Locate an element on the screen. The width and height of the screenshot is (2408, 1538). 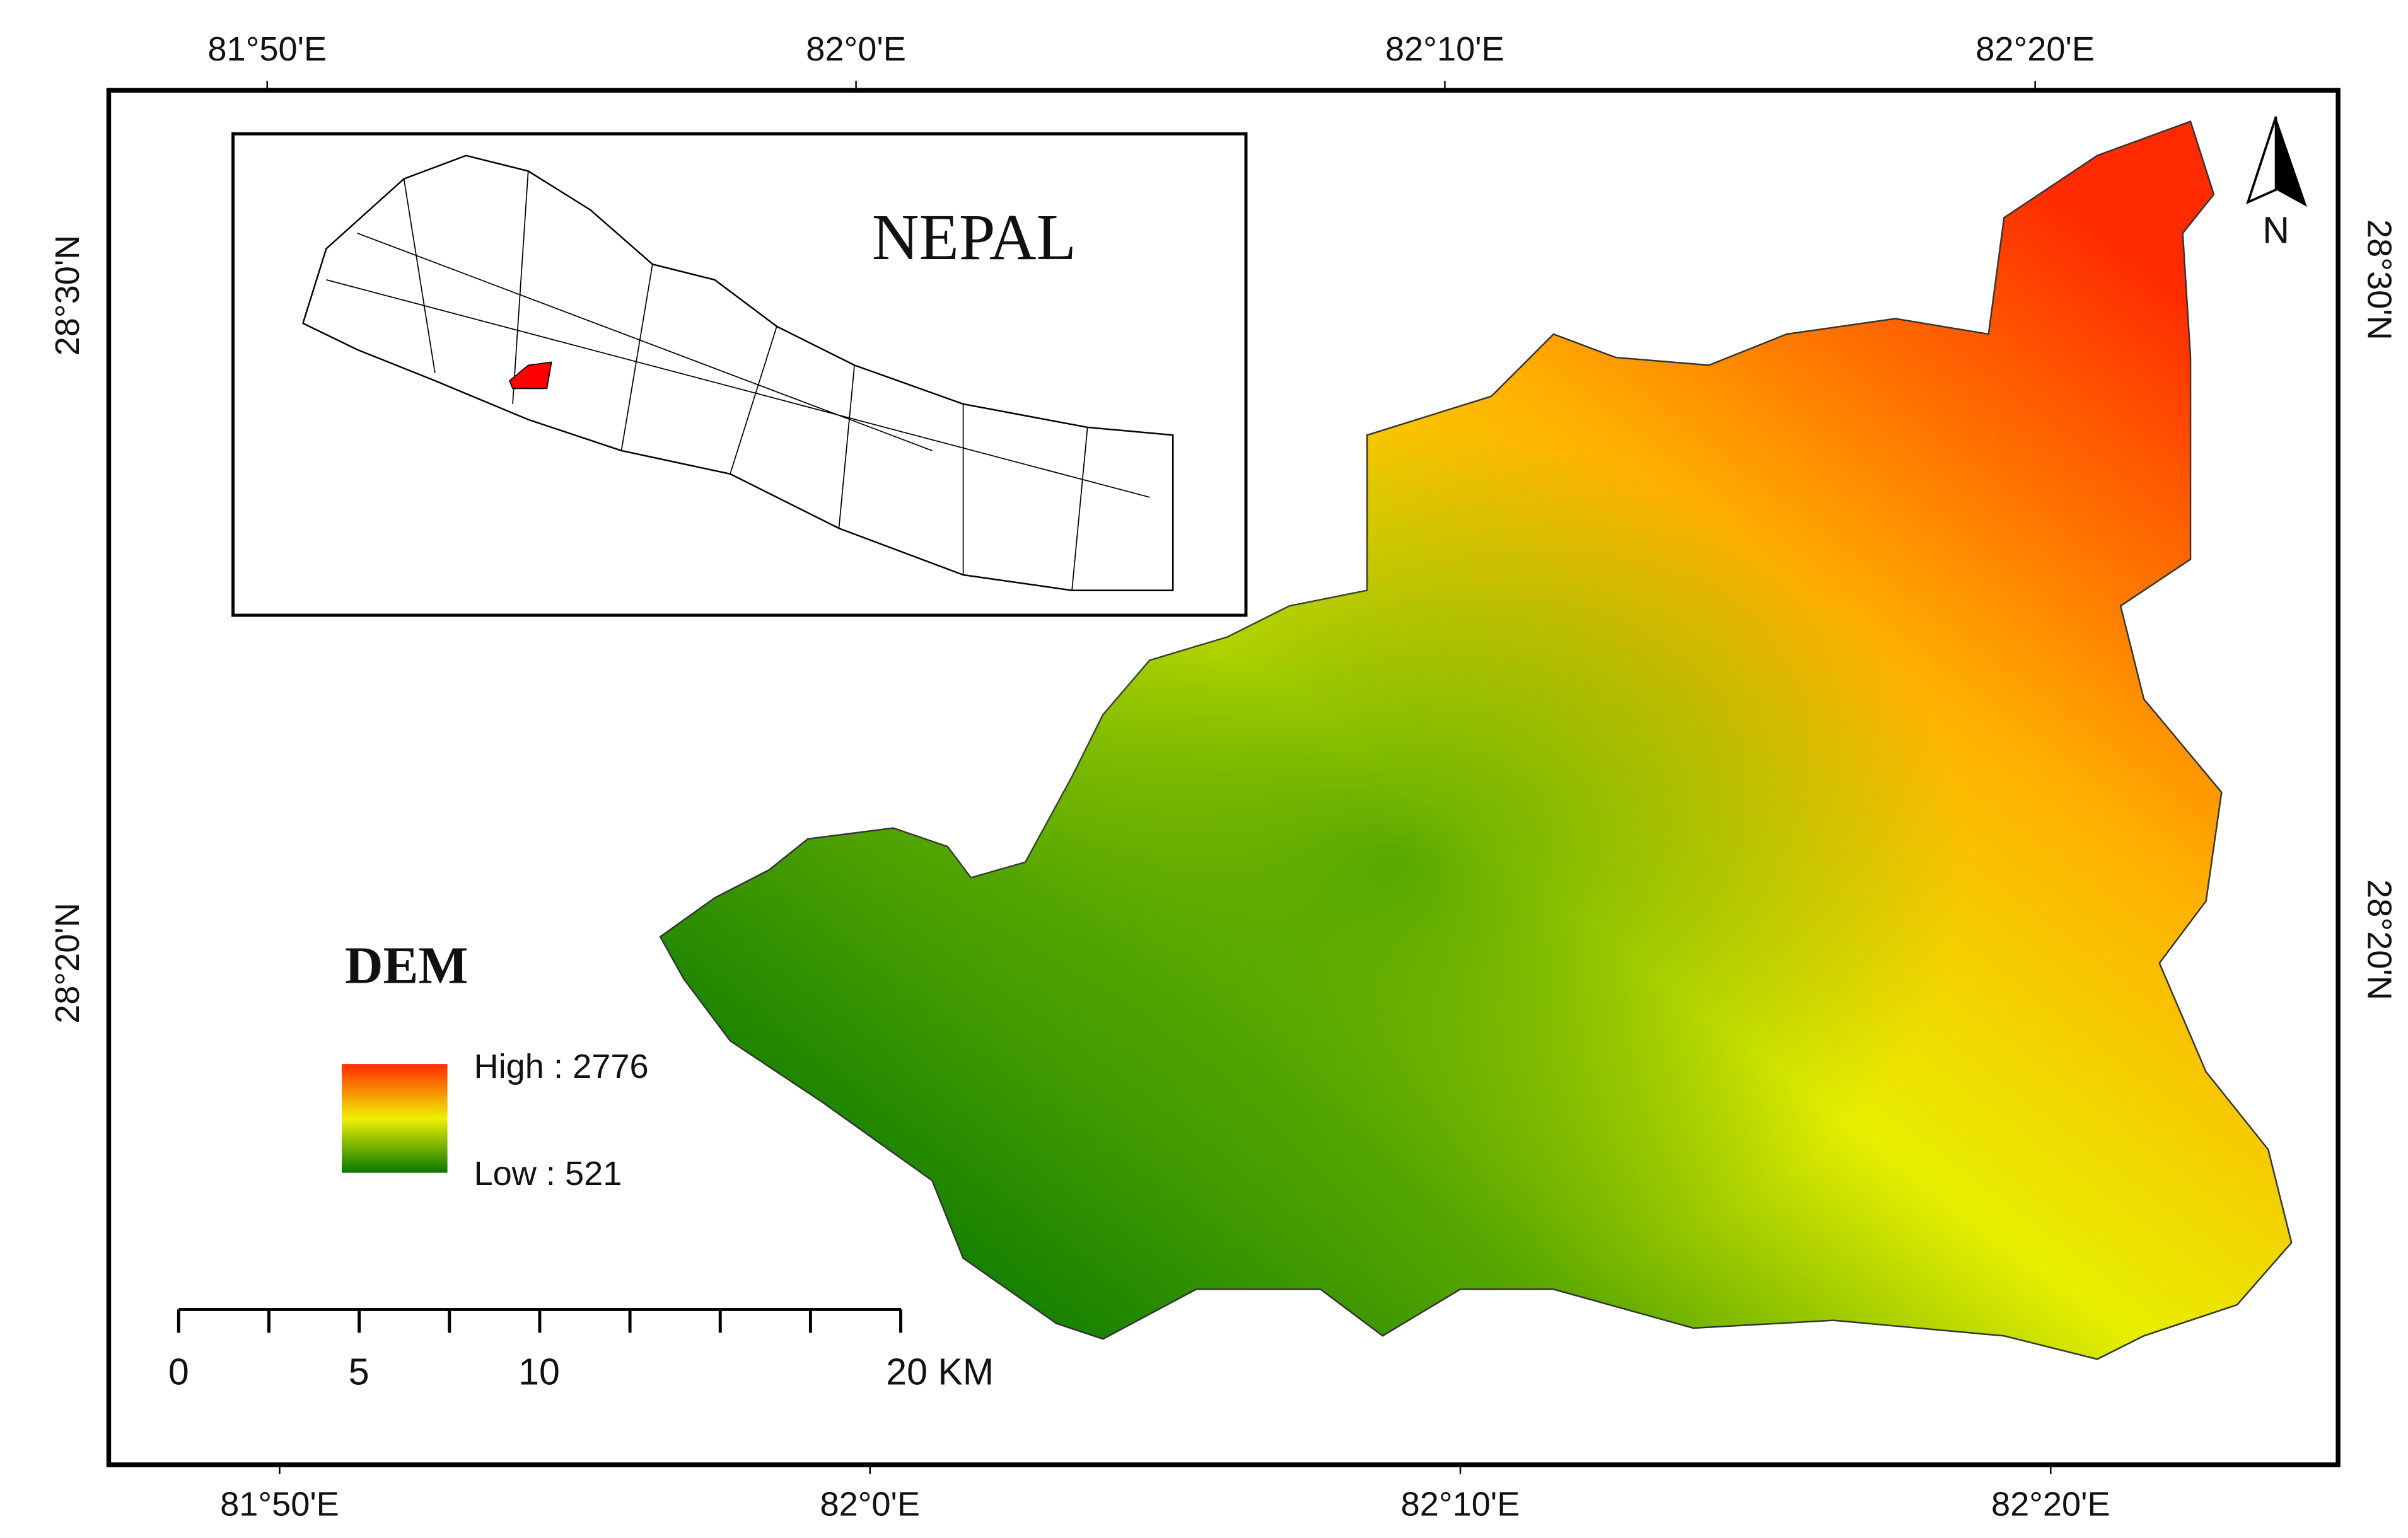
legend-ramp is located at coordinates (395, 1118).